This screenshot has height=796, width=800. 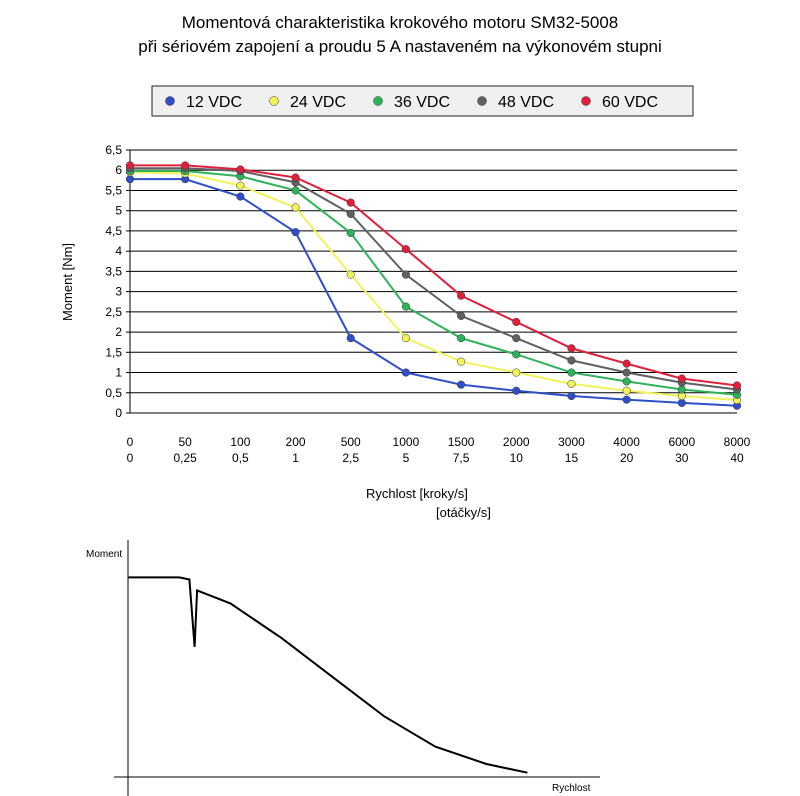 What do you see at coordinates (461, 442) in the screenshot?
I see `x-tick-label: 1500` at bounding box center [461, 442].